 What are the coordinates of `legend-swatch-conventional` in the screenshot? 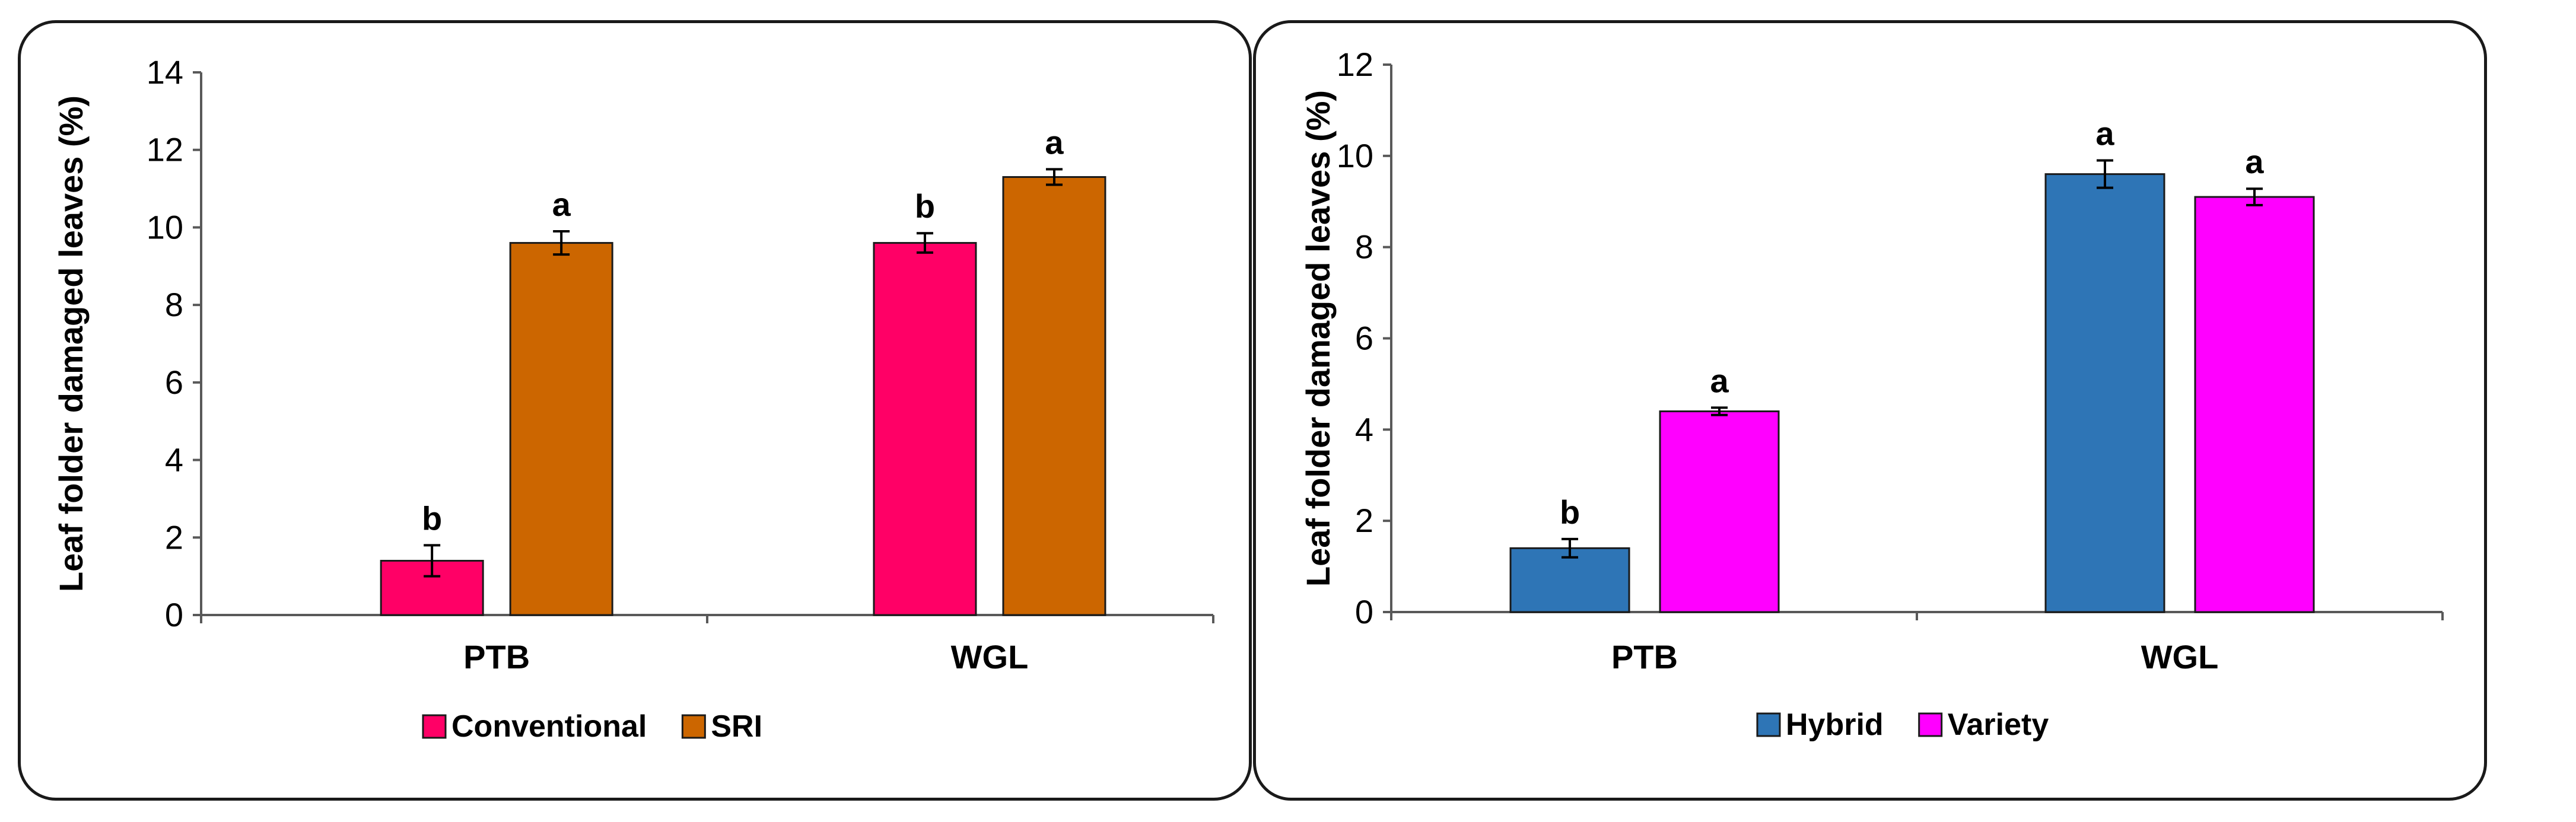 It's located at (434, 727).